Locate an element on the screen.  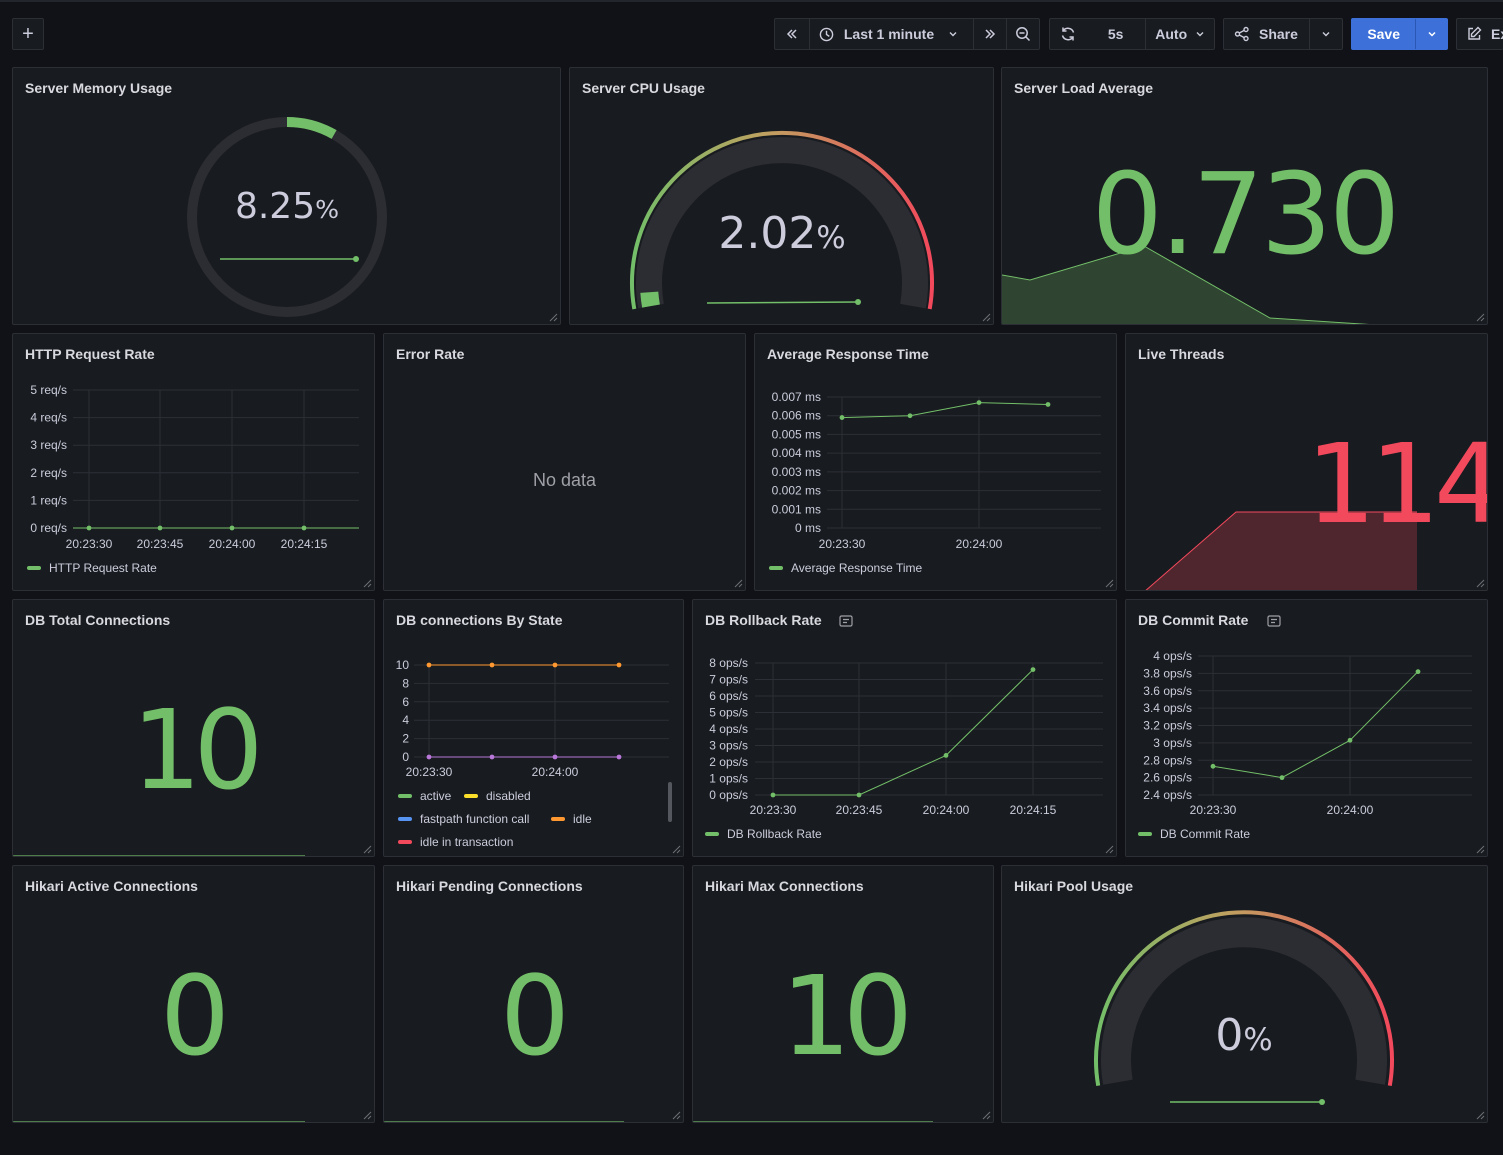
legend-item-fastpath: fastpath function call is located at coordinates (463, 819).